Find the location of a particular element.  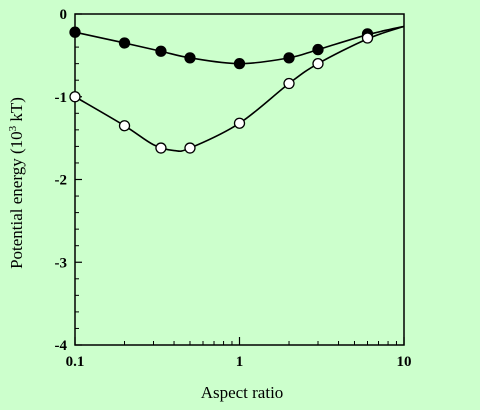

y-tick-label: -3 is located at coordinates (61, 263).